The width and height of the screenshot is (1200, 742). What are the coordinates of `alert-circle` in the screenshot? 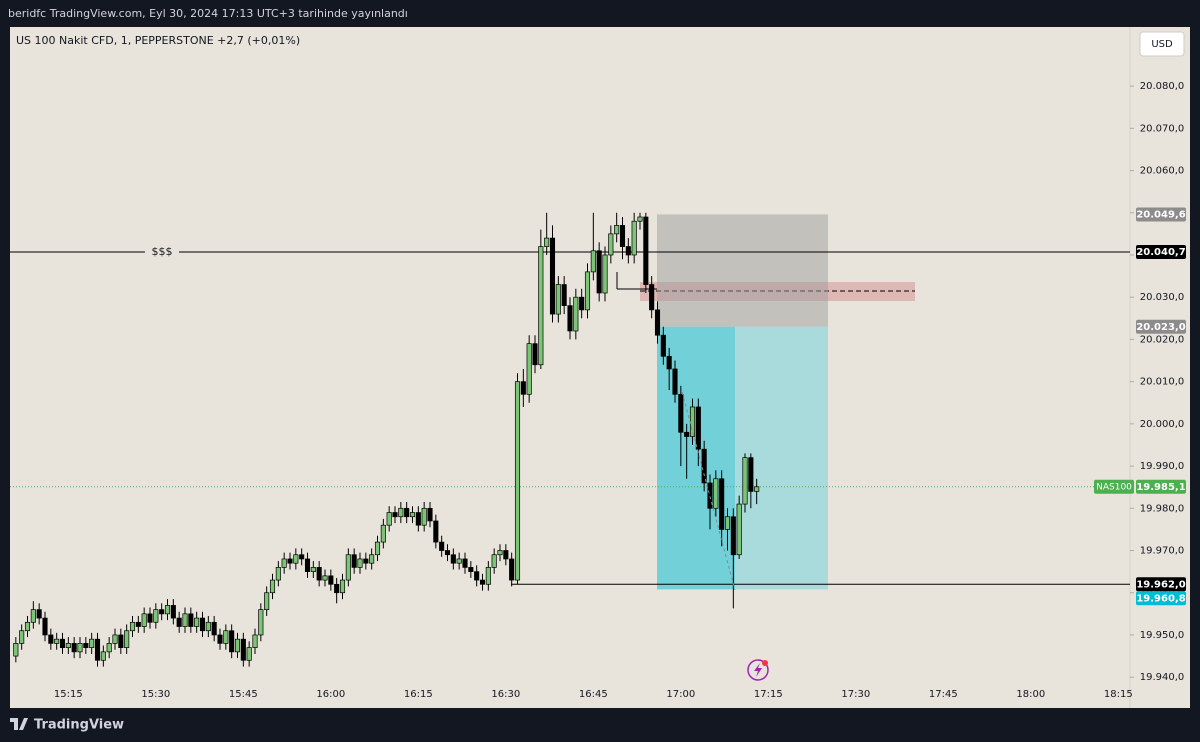 It's located at (758, 670).